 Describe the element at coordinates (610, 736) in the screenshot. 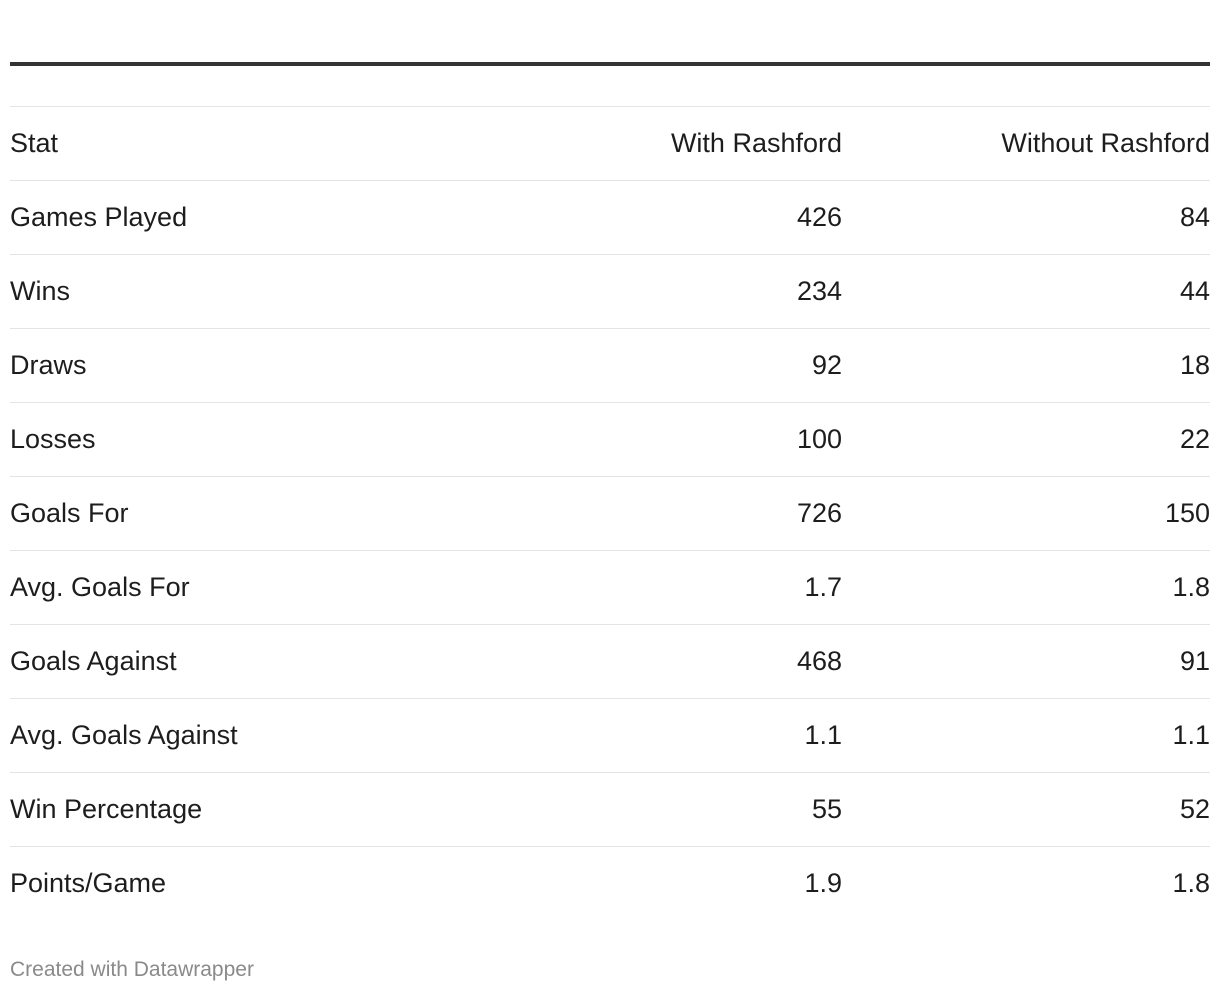

I see `table-row: Avg. Goals Against 1.1 1.1` at that location.